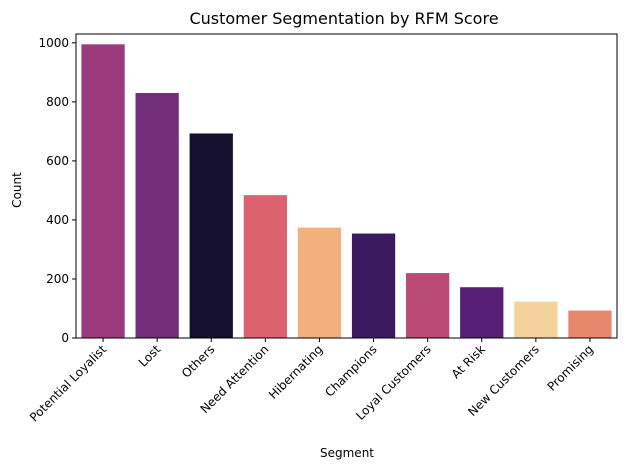 This screenshot has height=470, width=627. What do you see at coordinates (198, 361) in the screenshot?
I see `x-tick-label-2: Others` at bounding box center [198, 361].